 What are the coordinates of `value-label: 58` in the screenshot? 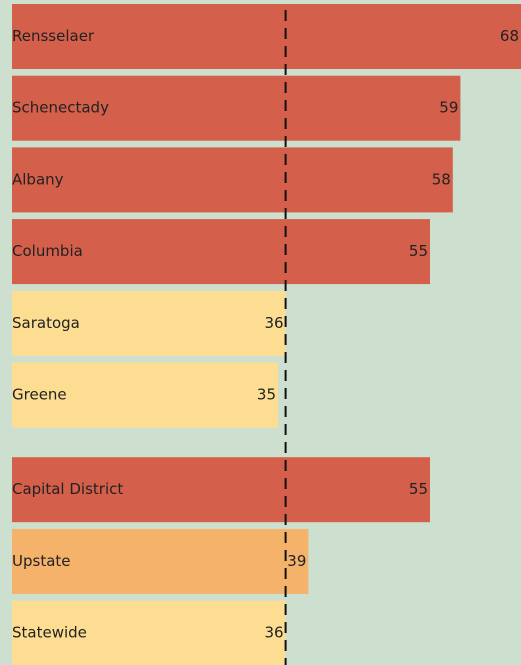 It's located at (441, 179).